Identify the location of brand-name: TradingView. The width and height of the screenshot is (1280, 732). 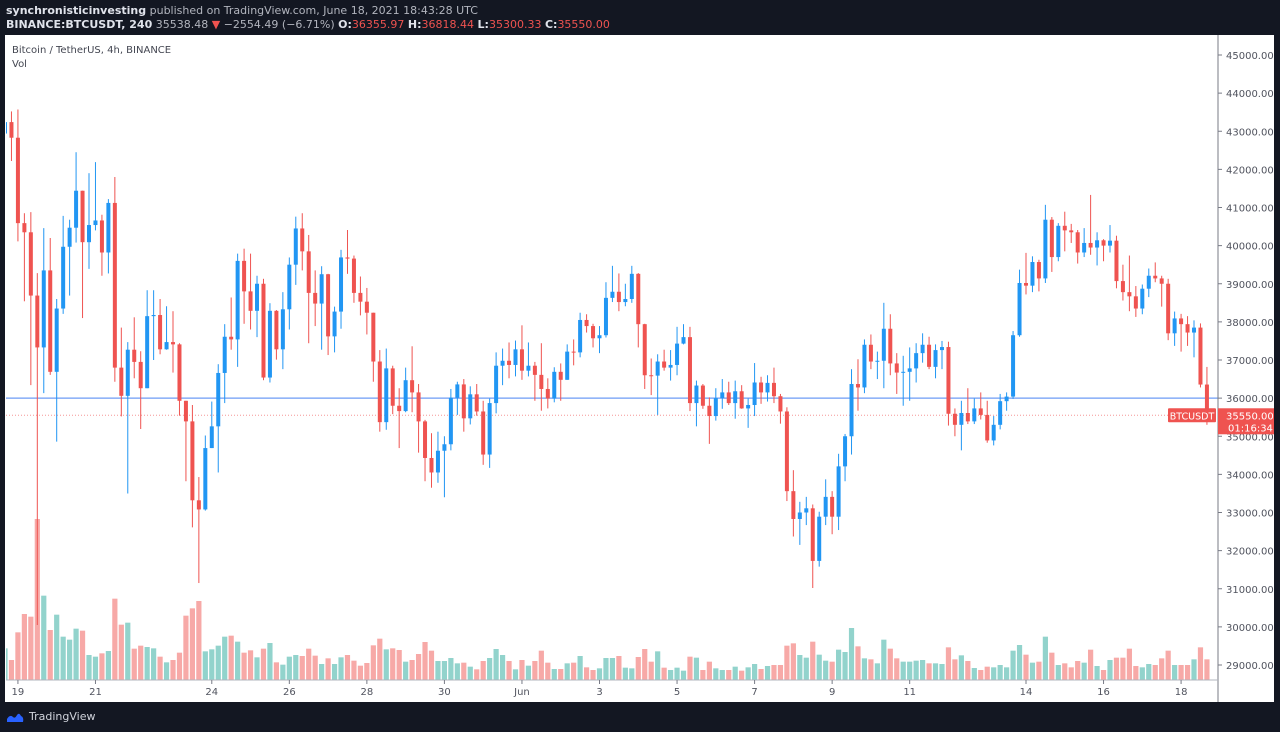
(62, 716).